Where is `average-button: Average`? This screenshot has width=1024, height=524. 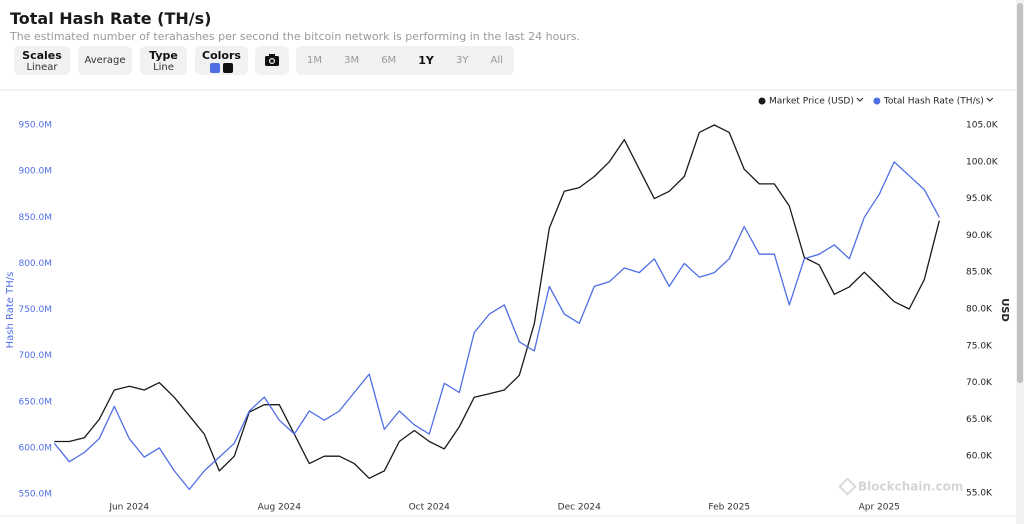
average-button: Average is located at coordinates (105, 60).